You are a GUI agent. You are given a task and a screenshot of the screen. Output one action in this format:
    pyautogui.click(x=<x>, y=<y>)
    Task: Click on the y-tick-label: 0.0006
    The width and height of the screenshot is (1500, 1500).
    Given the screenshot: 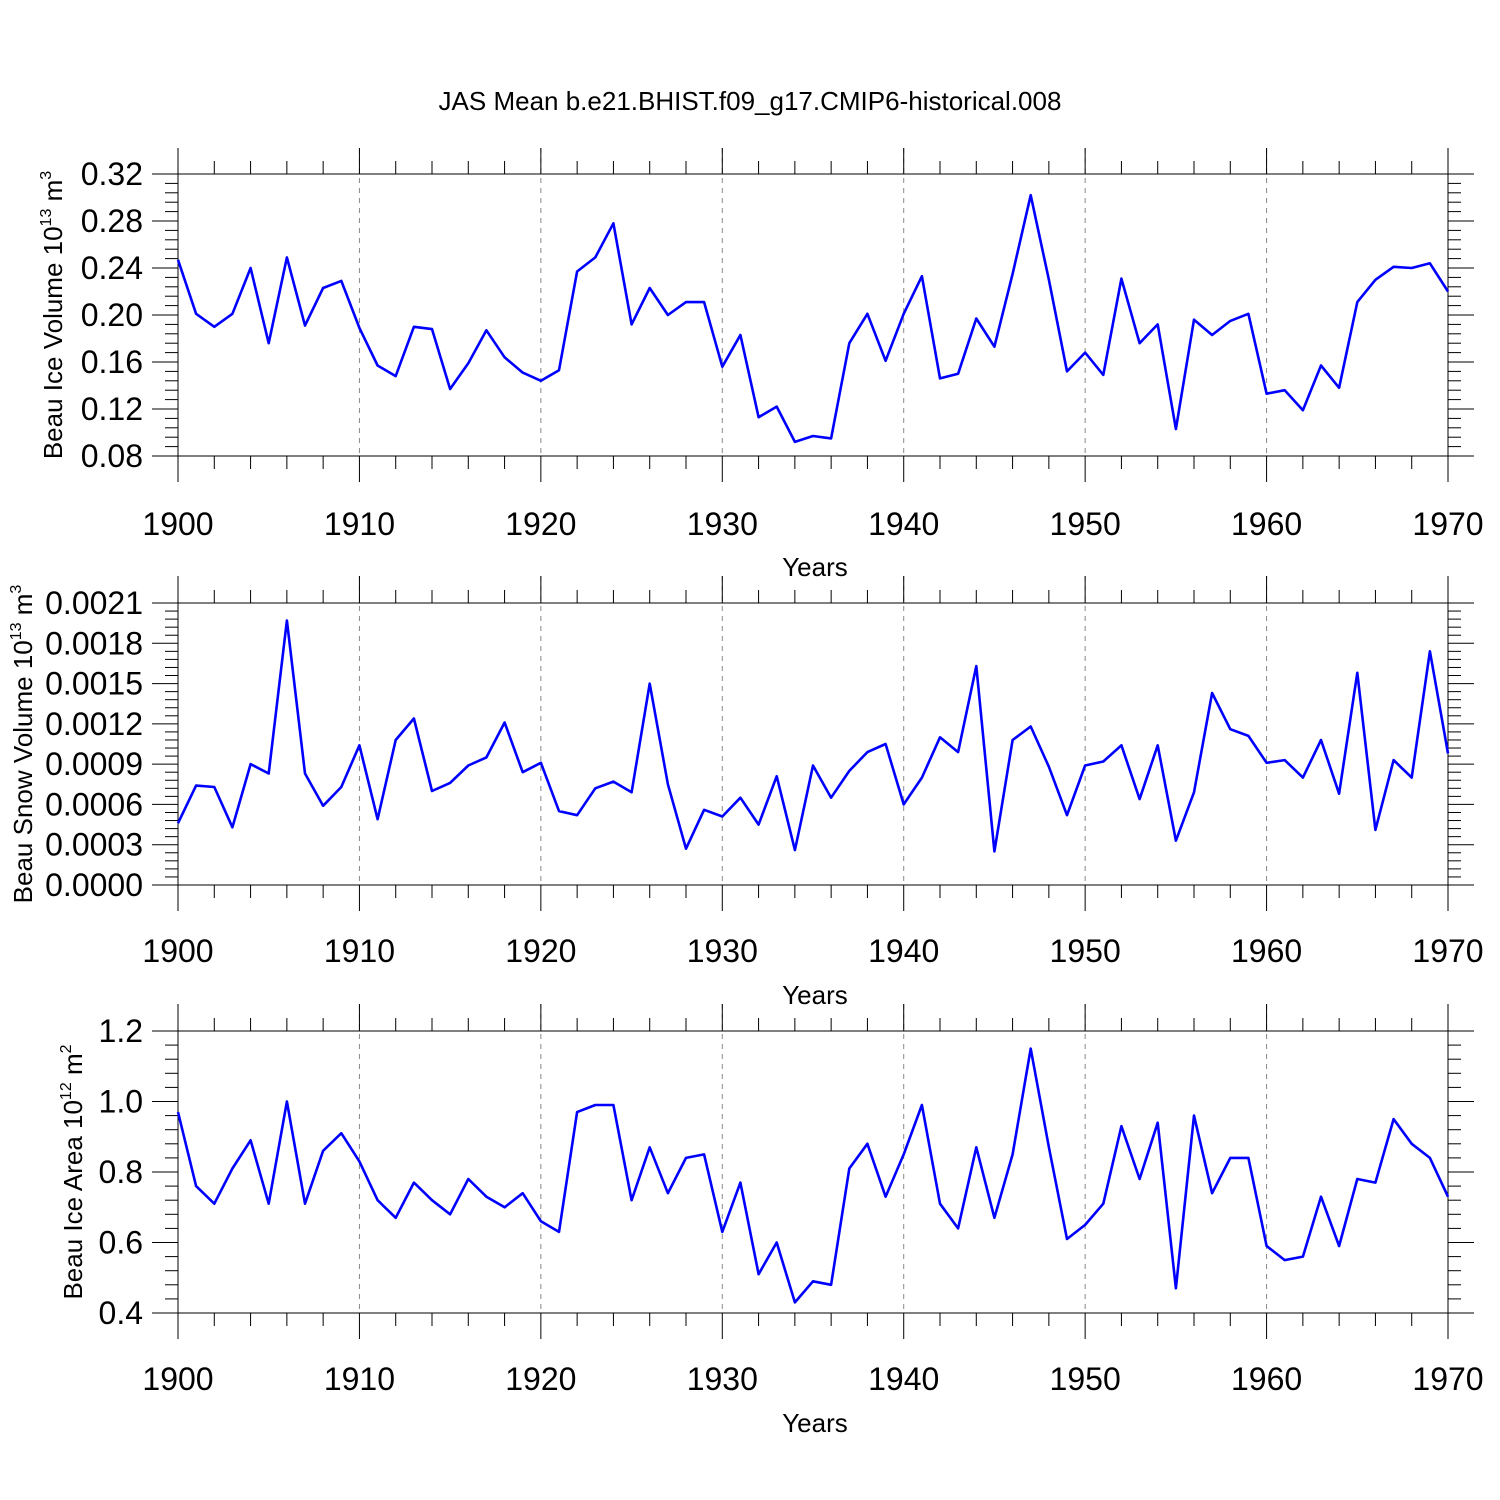 What is the action you would take?
    pyautogui.click(x=94, y=804)
    